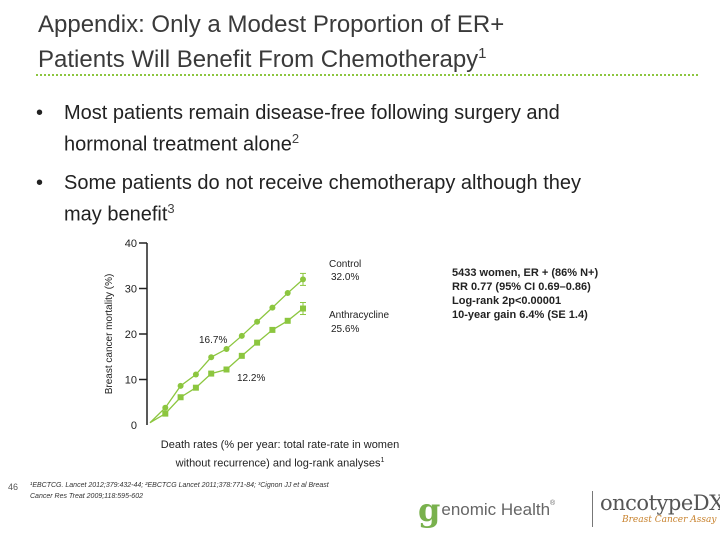 This screenshot has width=720, height=540. What do you see at coordinates (507, 301) in the screenshot?
I see `stats-line-3: Log-rank 2p<0.00001` at bounding box center [507, 301].